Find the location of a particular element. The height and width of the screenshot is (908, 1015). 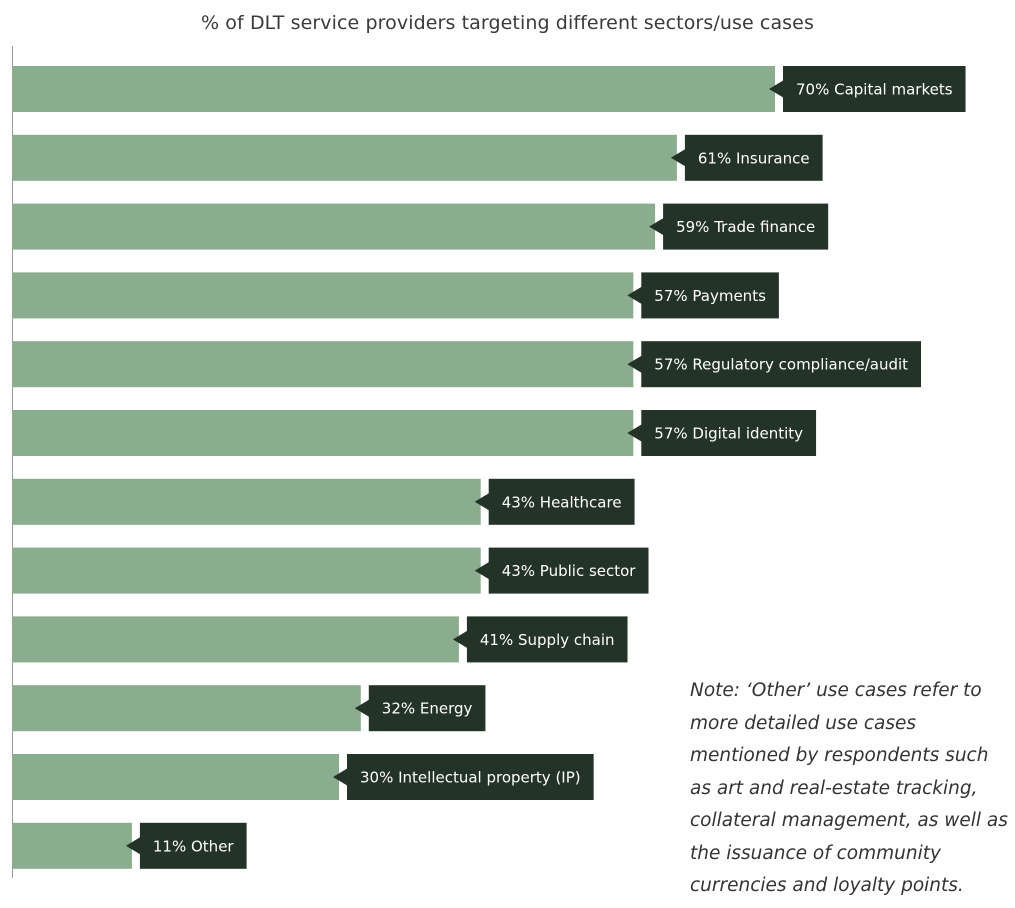

bar-group: 11% Other is located at coordinates (129, 845).